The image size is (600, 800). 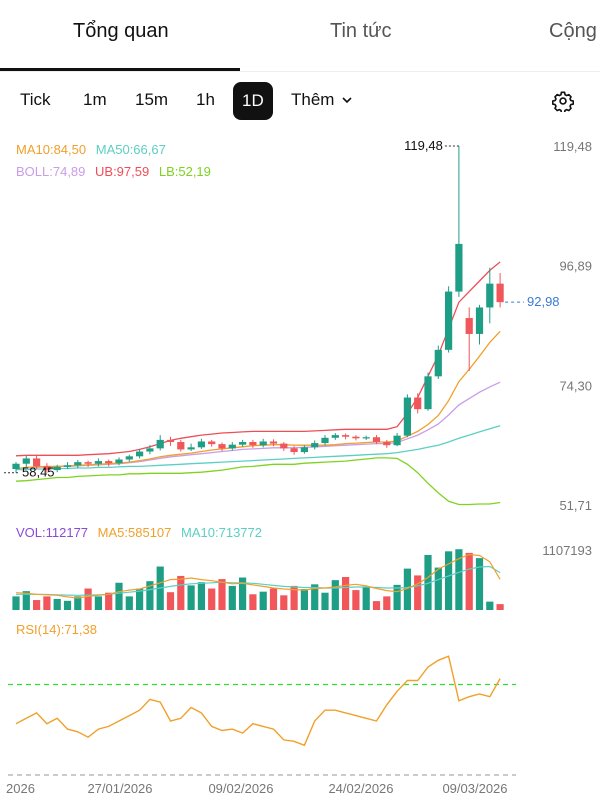 What do you see at coordinates (130, 149) in the screenshot?
I see `legend-ma50: MA50:66,67` at bounding box center [130, 149].